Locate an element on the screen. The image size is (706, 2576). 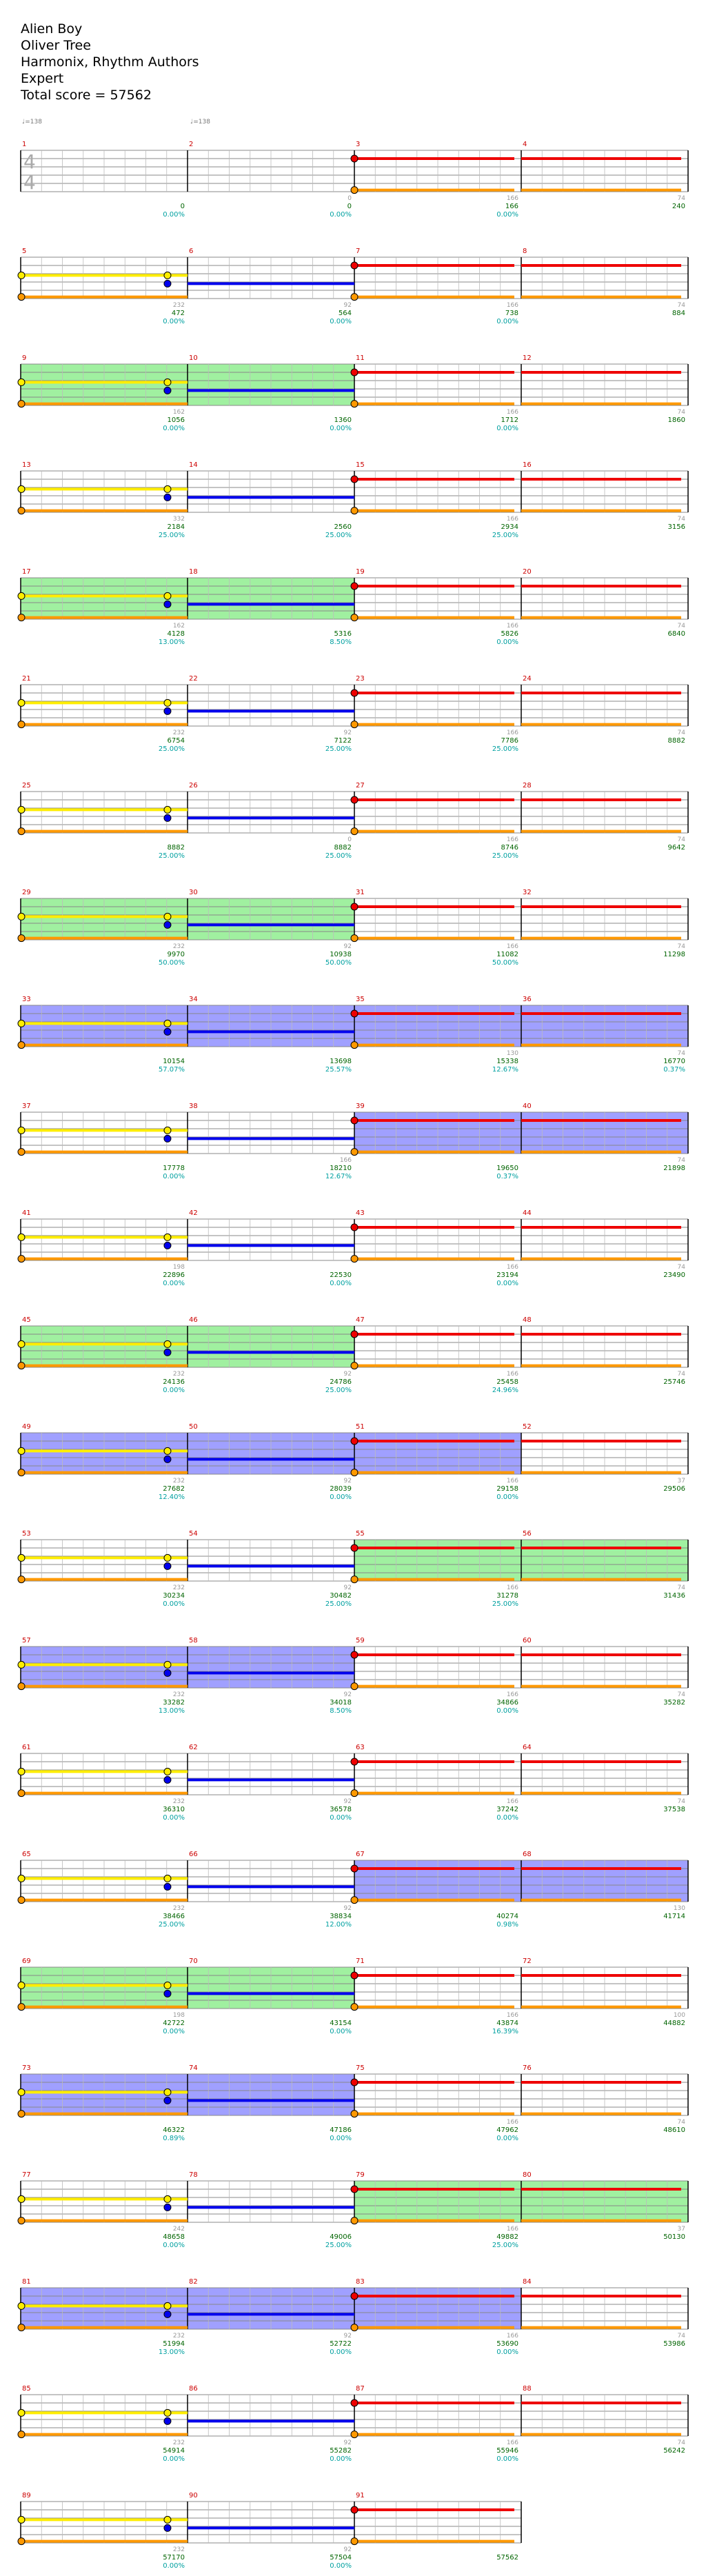
measure-number: 87 is located at coordinates (361, 2389).